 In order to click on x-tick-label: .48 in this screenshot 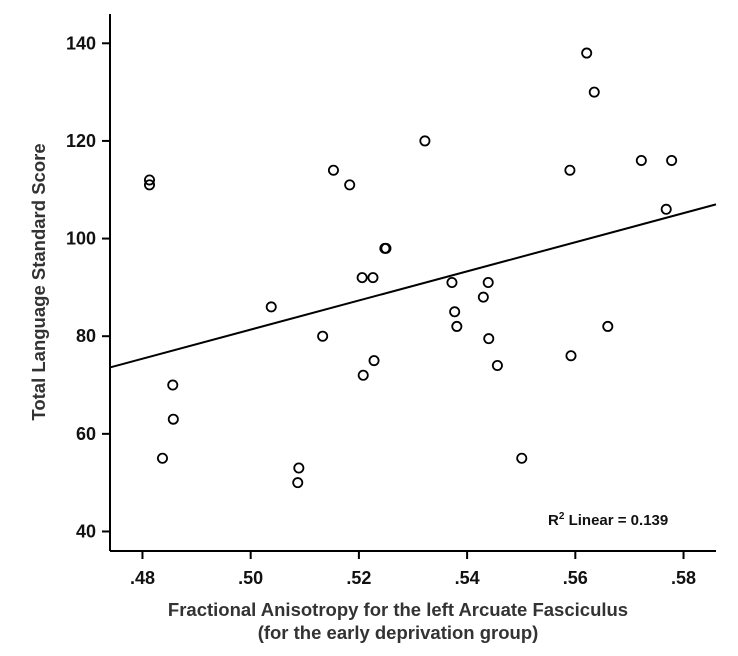, I will do `click(142, 578)`.